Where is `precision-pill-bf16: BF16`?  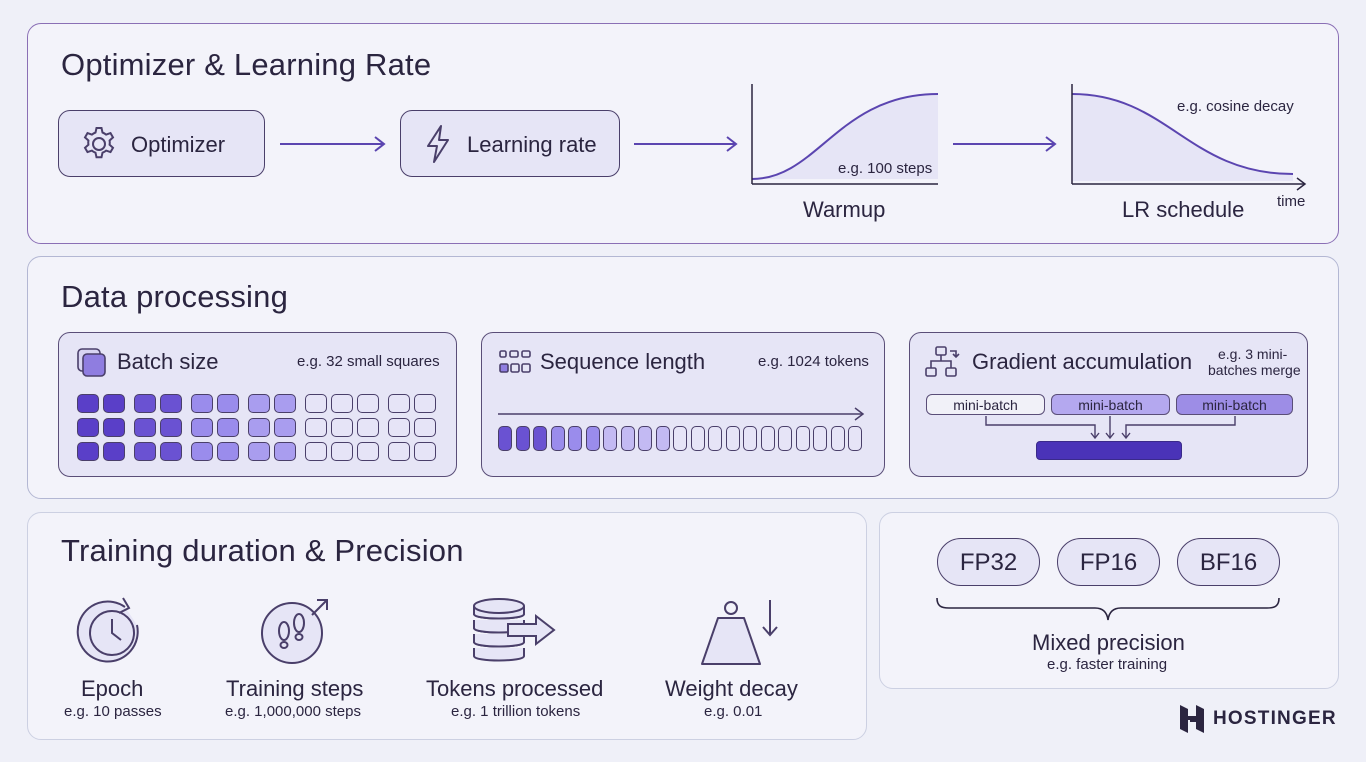
precision-pill-bf16: BF16 is located at coordinates (1228, 562).